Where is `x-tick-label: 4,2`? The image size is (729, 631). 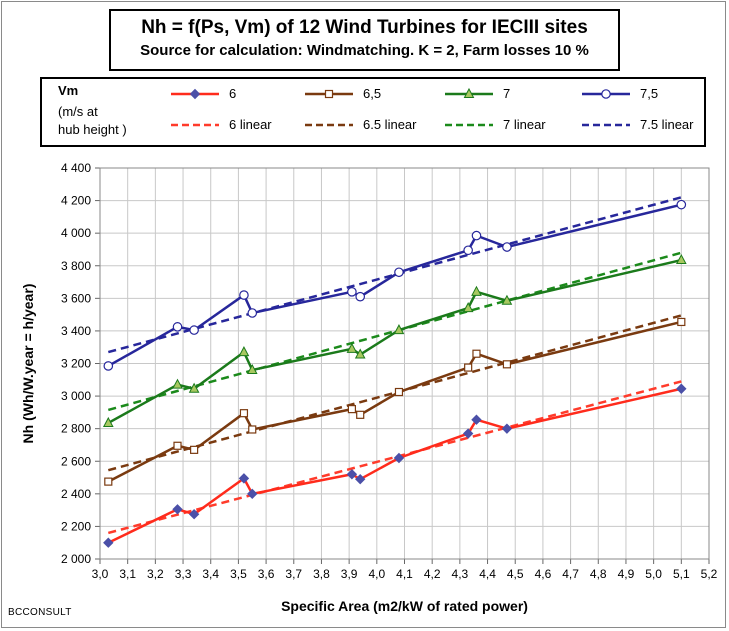 x-tick-label: 4,2 is located at coordinates (432, 574).